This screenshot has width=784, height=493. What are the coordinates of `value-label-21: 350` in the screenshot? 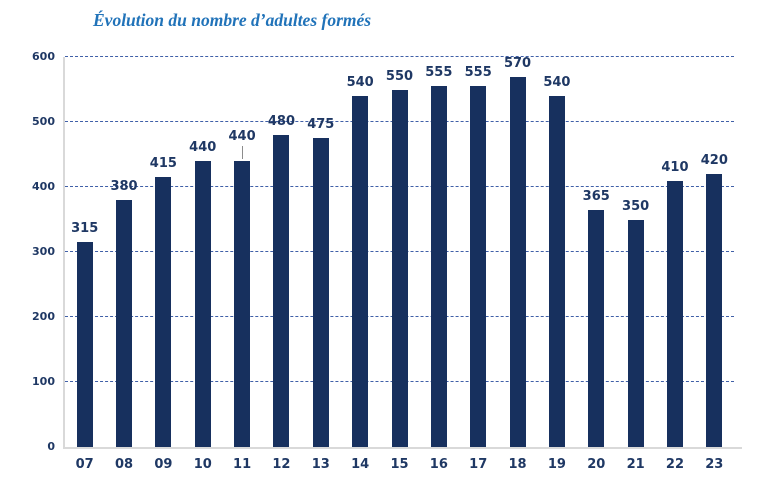 It's located at (636, 206).